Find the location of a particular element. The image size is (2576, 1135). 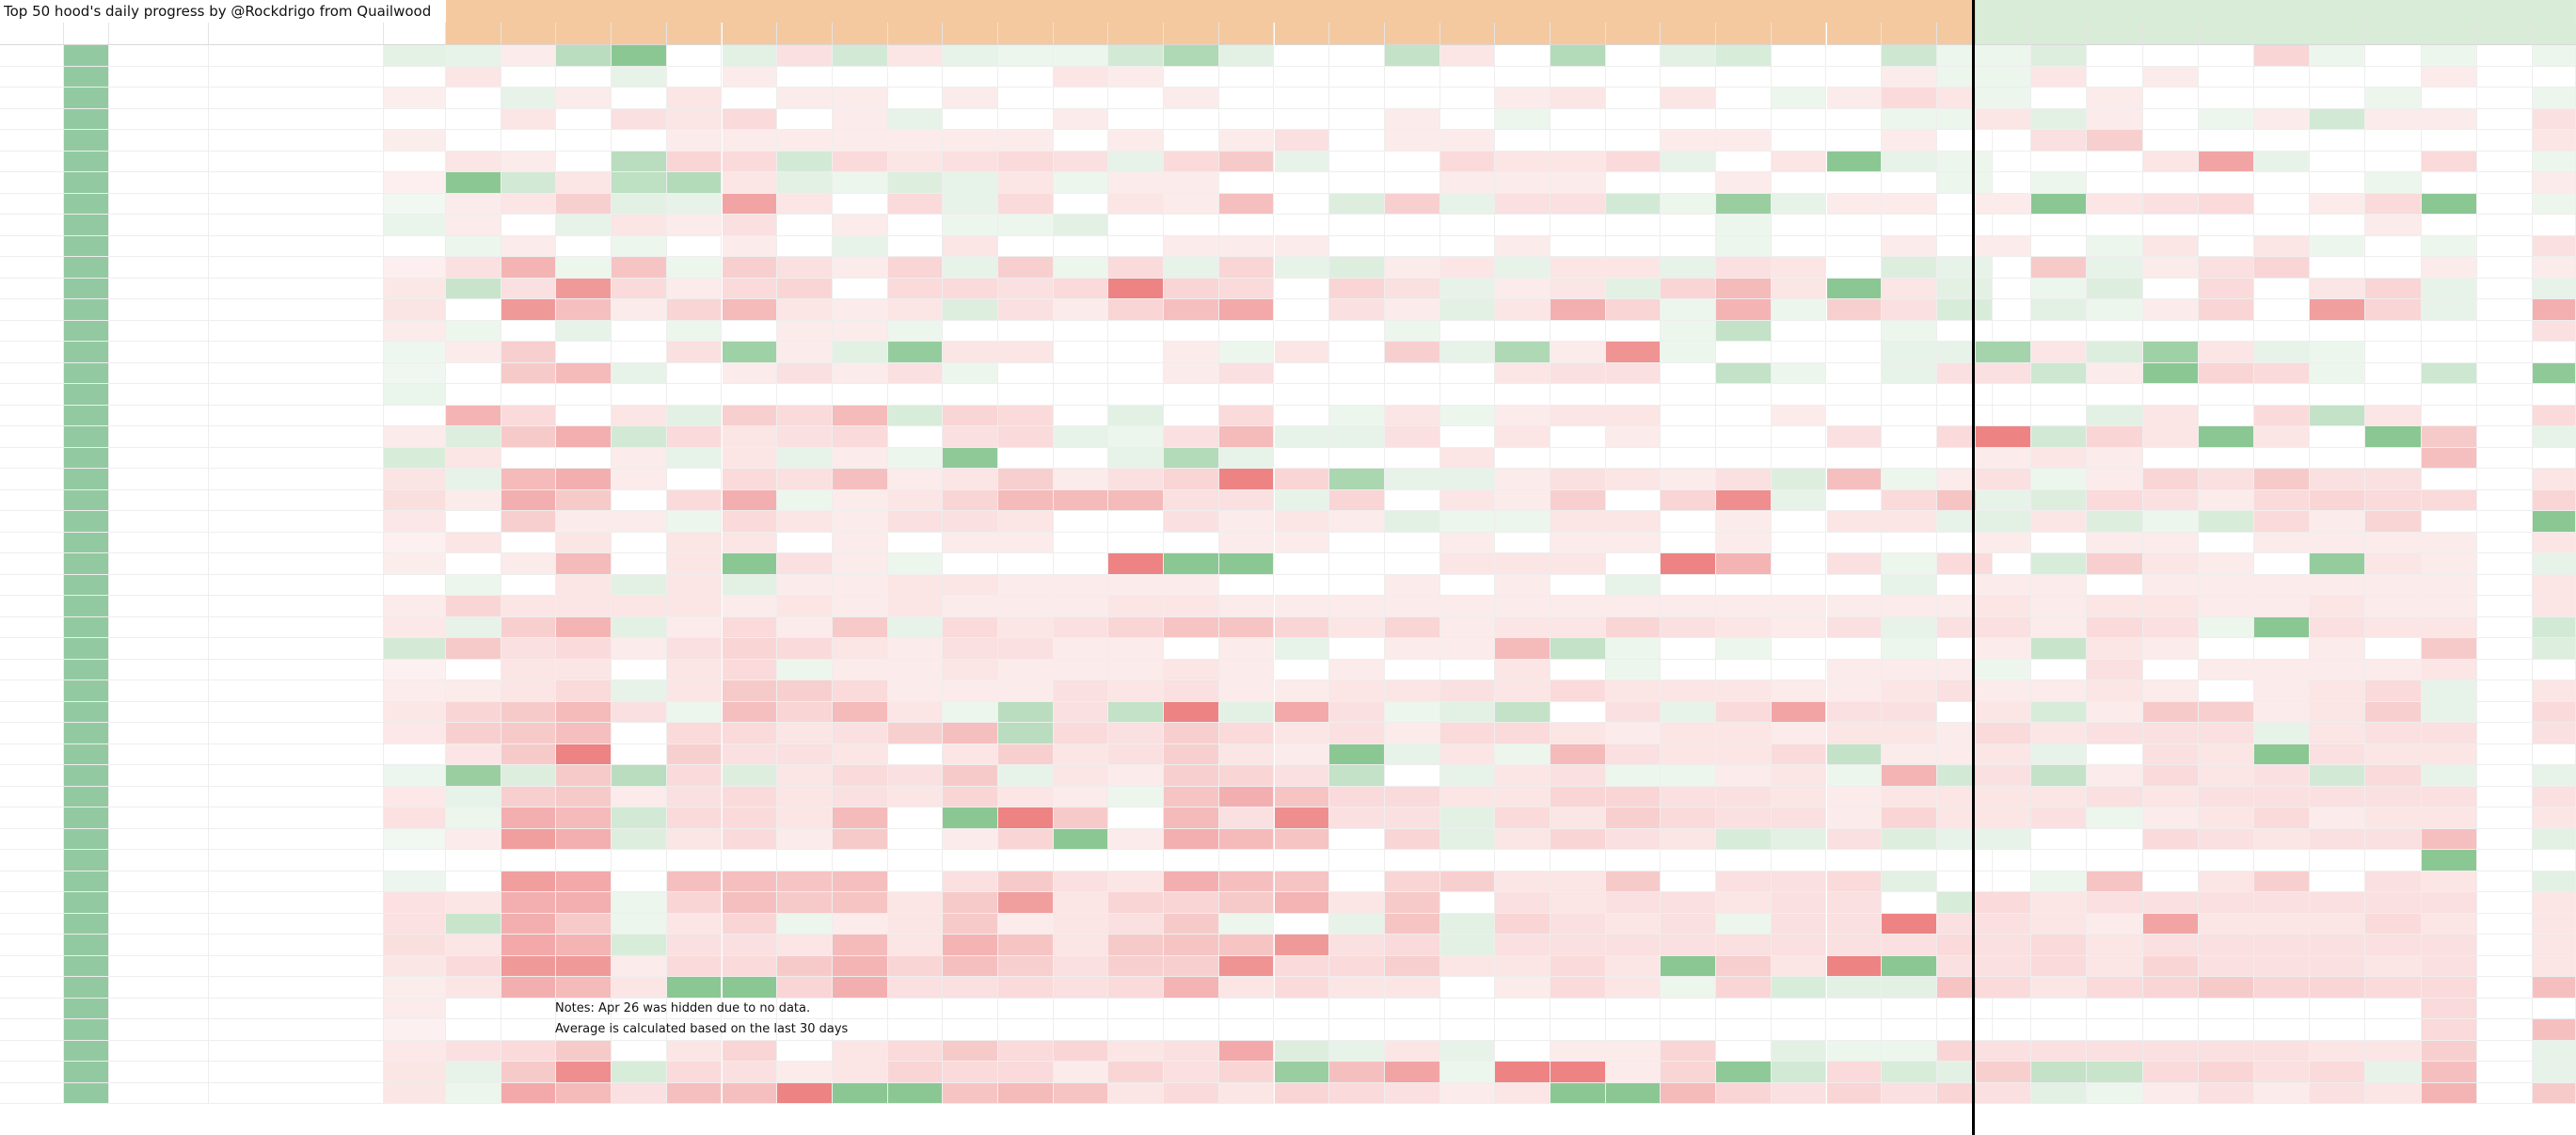

header-may-day is located at coordinates (1412, 34).